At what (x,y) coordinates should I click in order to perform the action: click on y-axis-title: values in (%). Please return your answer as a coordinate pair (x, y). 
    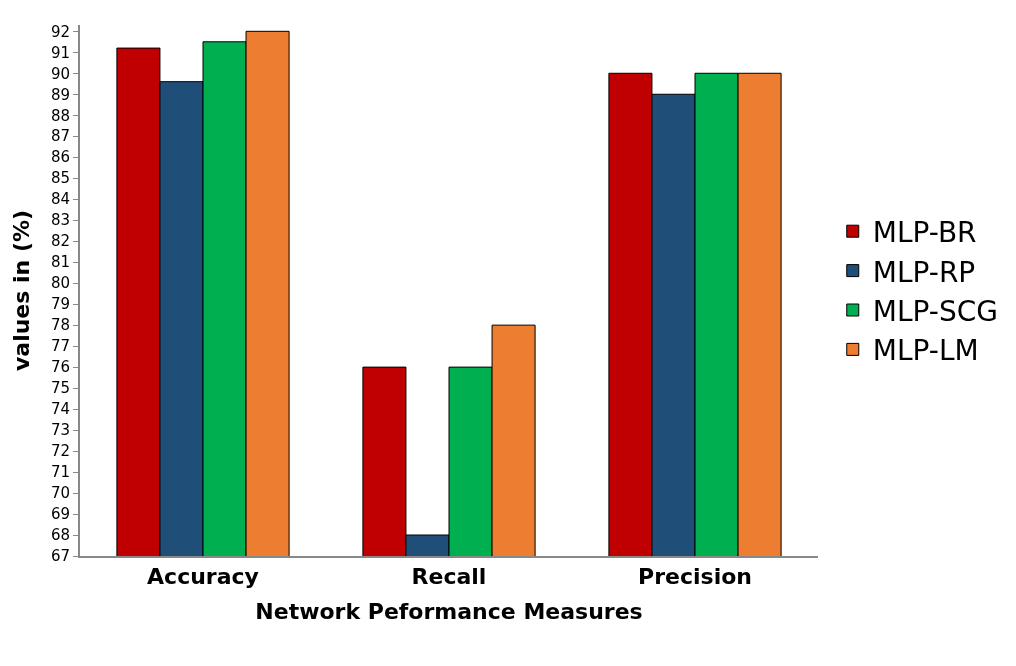
    Looking at the image, I should click on (22, 290).